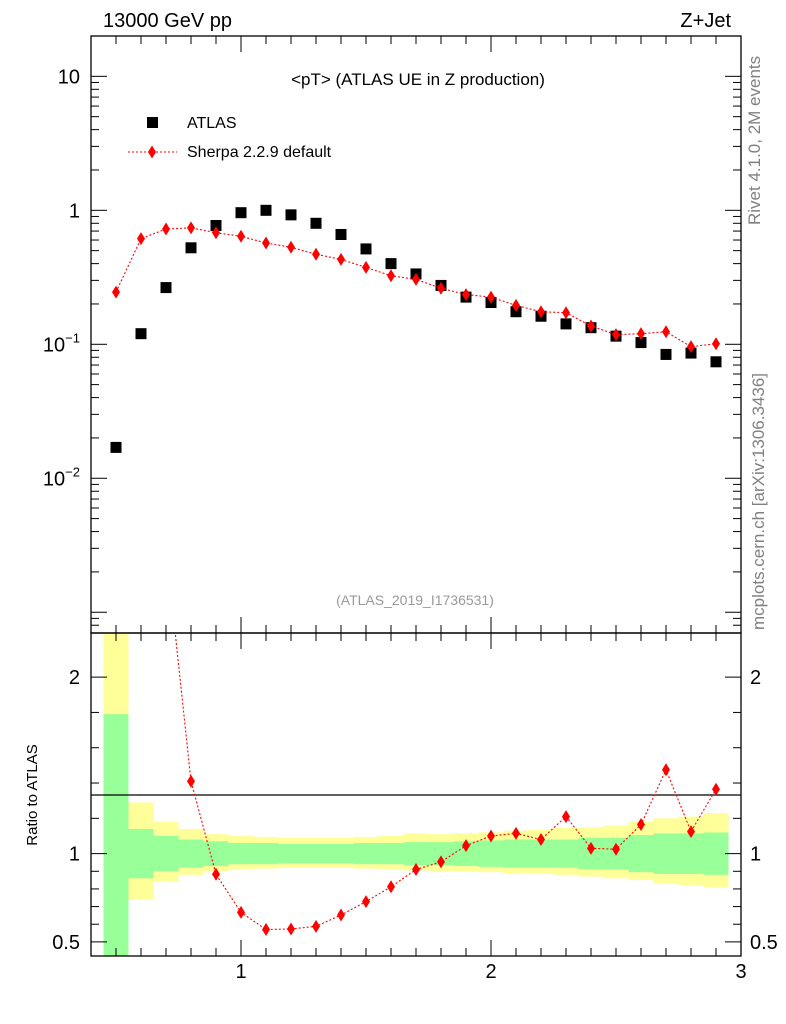 This screenshot has height=1024, width=786. I want to click on ratio-y-tick-label-left: 1, so click(74, 855).